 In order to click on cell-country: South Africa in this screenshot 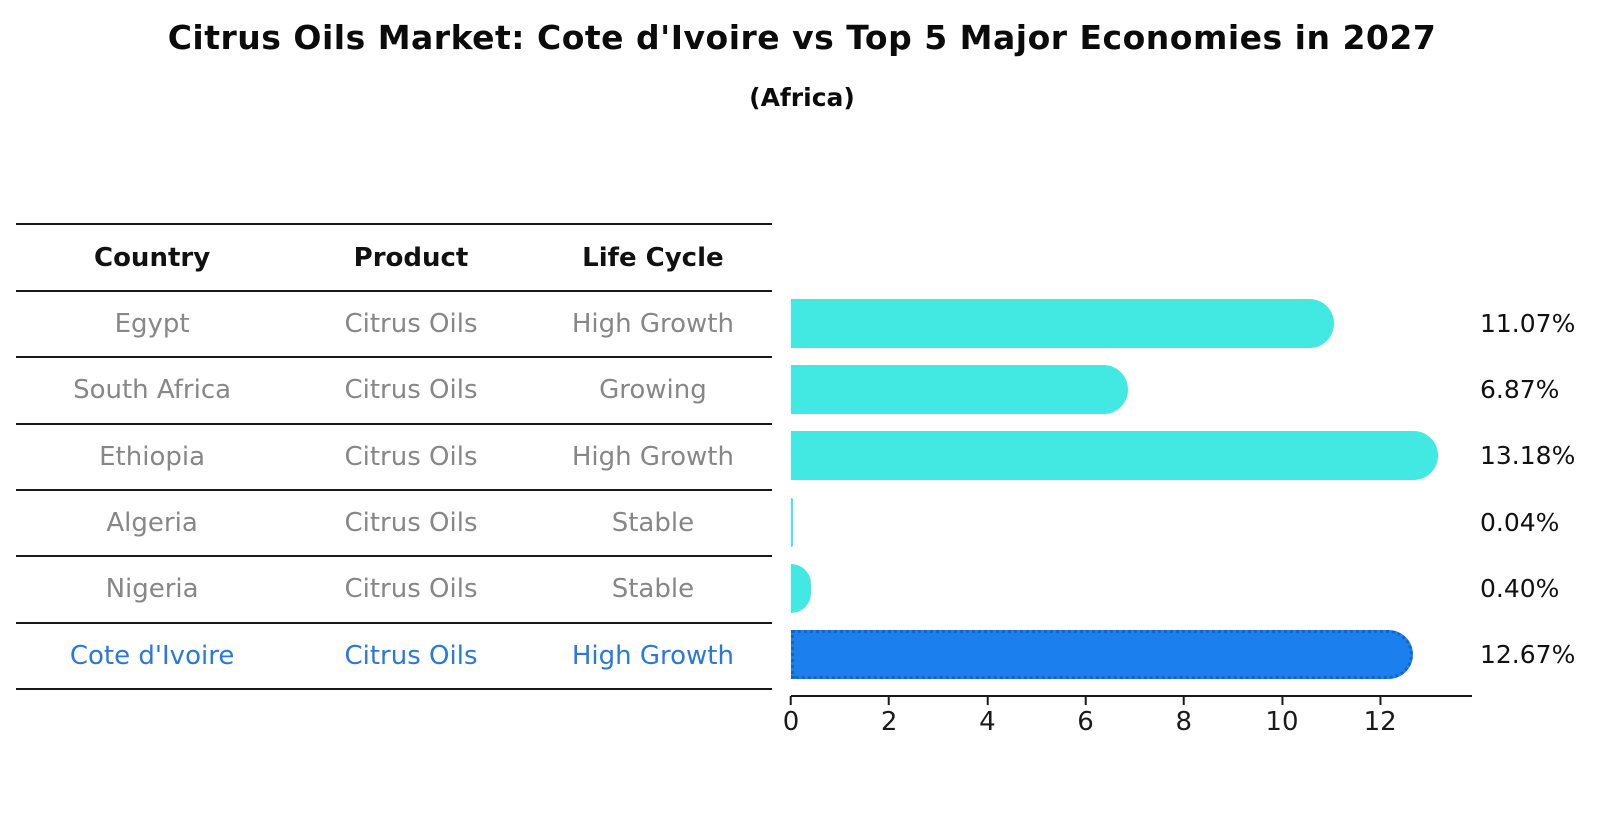, I will do `click(152, 390)`.